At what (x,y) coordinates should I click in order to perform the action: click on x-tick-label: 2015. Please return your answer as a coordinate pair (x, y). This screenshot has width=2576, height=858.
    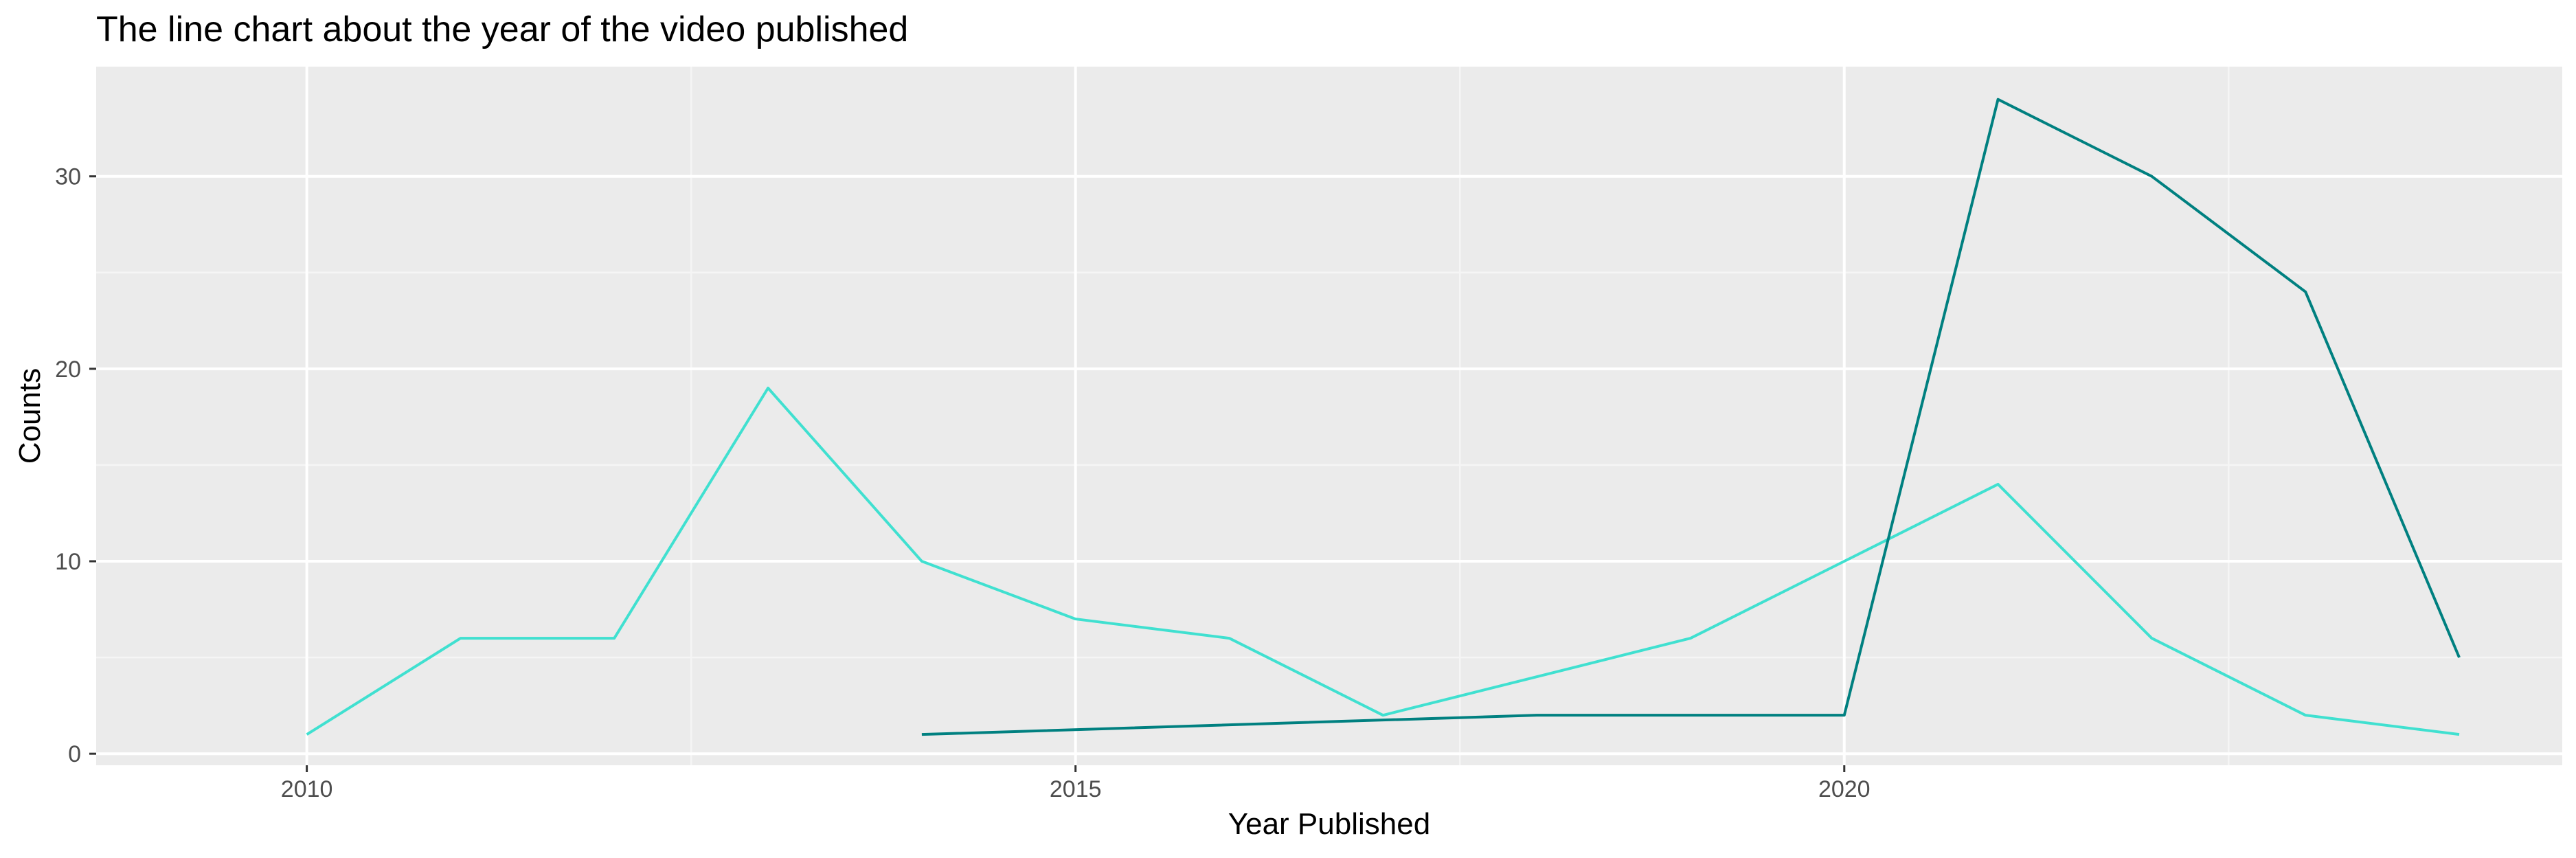
    Looking at the image, I should click on (1076, 789).